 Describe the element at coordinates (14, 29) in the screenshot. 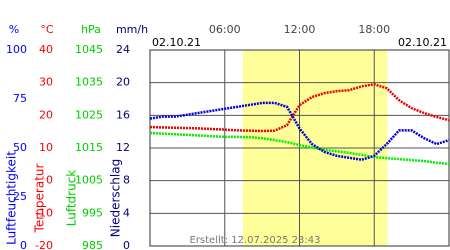

I see `axis-unit: %` at that location.